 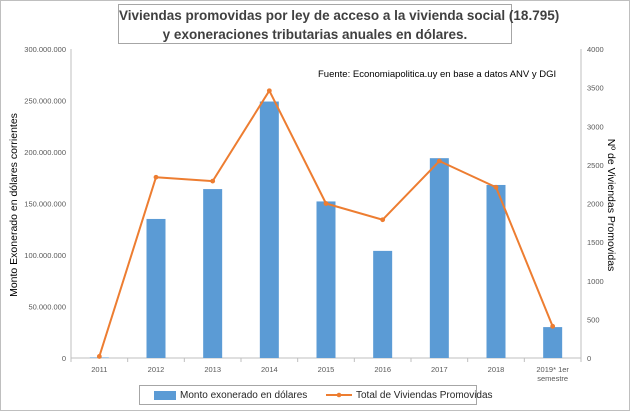 I want to click on y-right-tick-label: 4000, so click(x=595, y=49).